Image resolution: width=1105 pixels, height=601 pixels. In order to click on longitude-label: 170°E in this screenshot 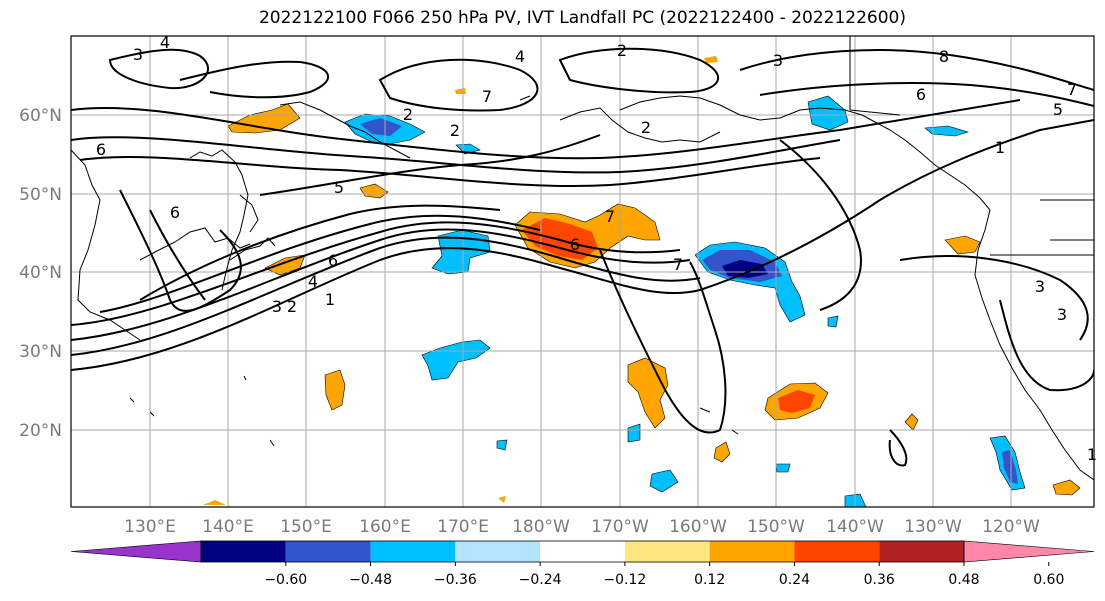, I will do `click(463, 527)`.